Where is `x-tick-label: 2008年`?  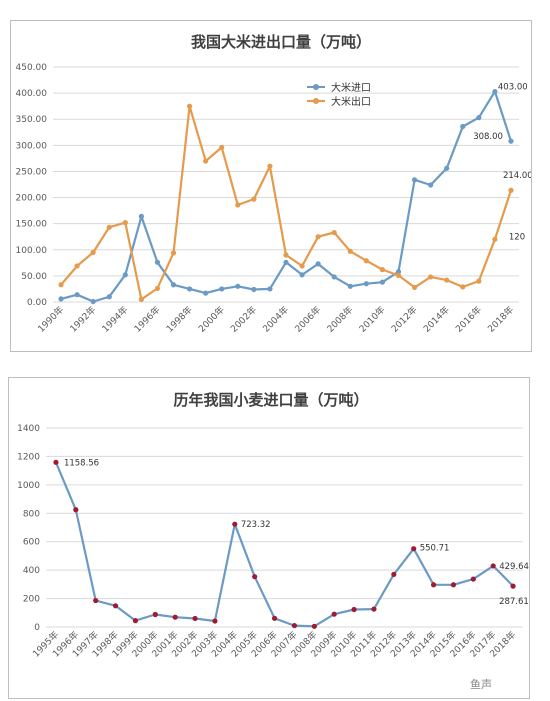
x-tick-label: 2008年 is located at coordinates (339, 319).